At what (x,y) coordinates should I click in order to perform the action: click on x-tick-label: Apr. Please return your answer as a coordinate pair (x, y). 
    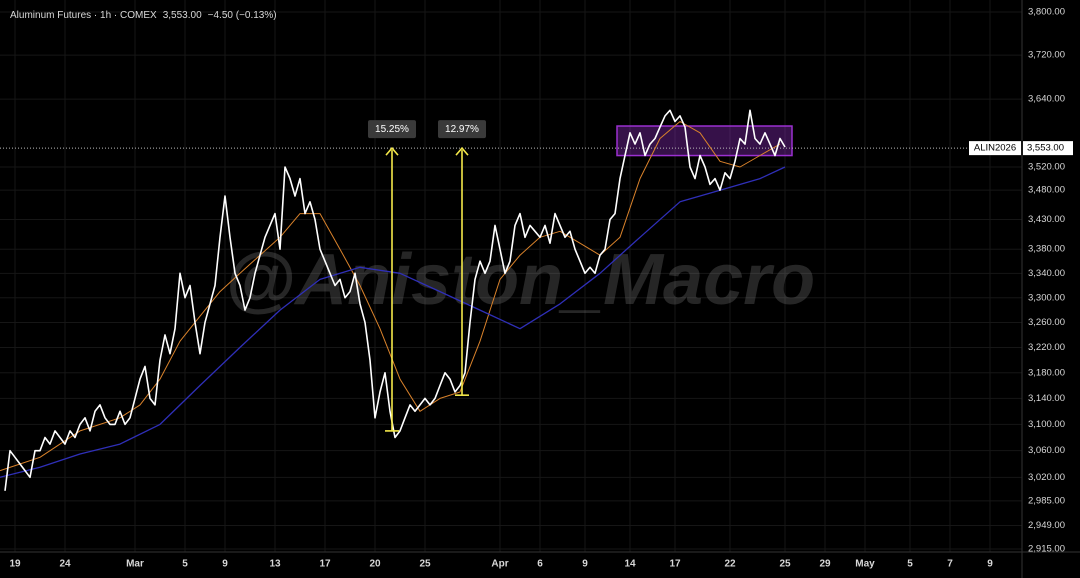
    Looking at the image, I should click on (499, 564).